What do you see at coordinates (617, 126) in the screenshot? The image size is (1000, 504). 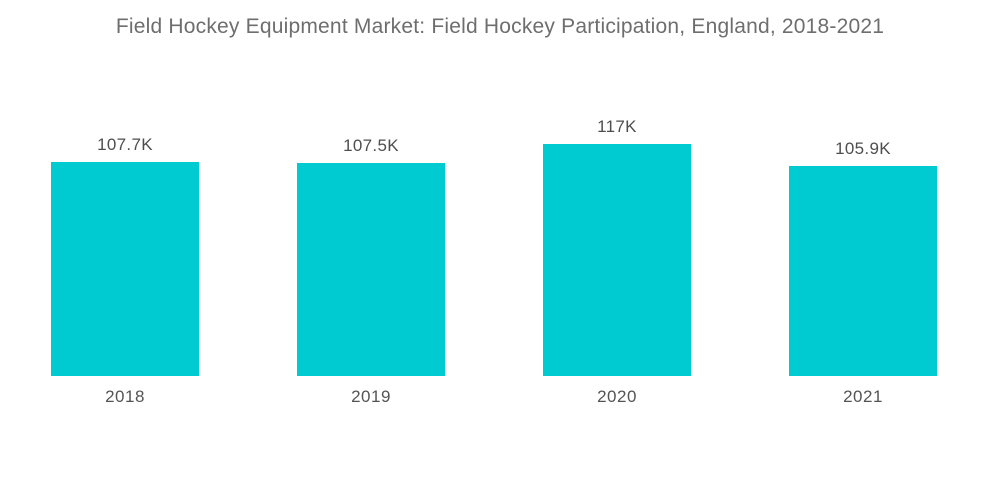 I see `bar-value-label: 117K` at bounding box center [617, 126].